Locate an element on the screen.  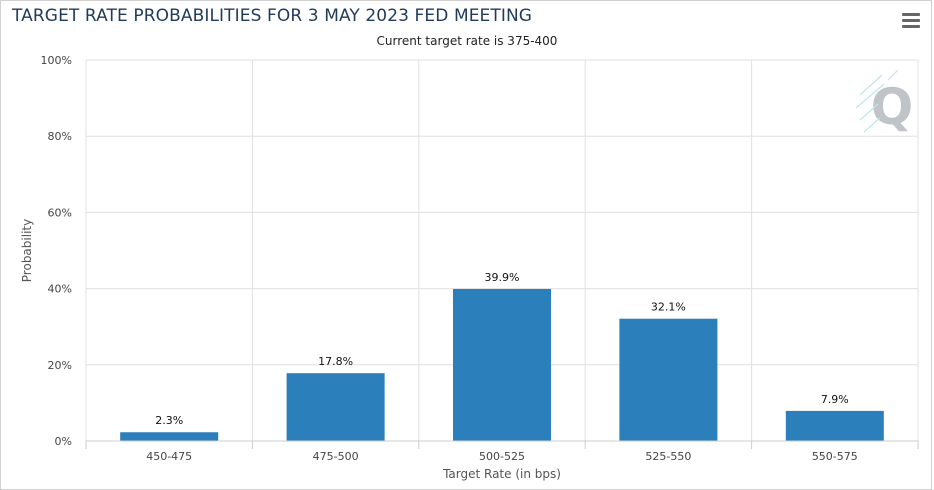
data-label: 32.1% is located at coordinates (668, 307).